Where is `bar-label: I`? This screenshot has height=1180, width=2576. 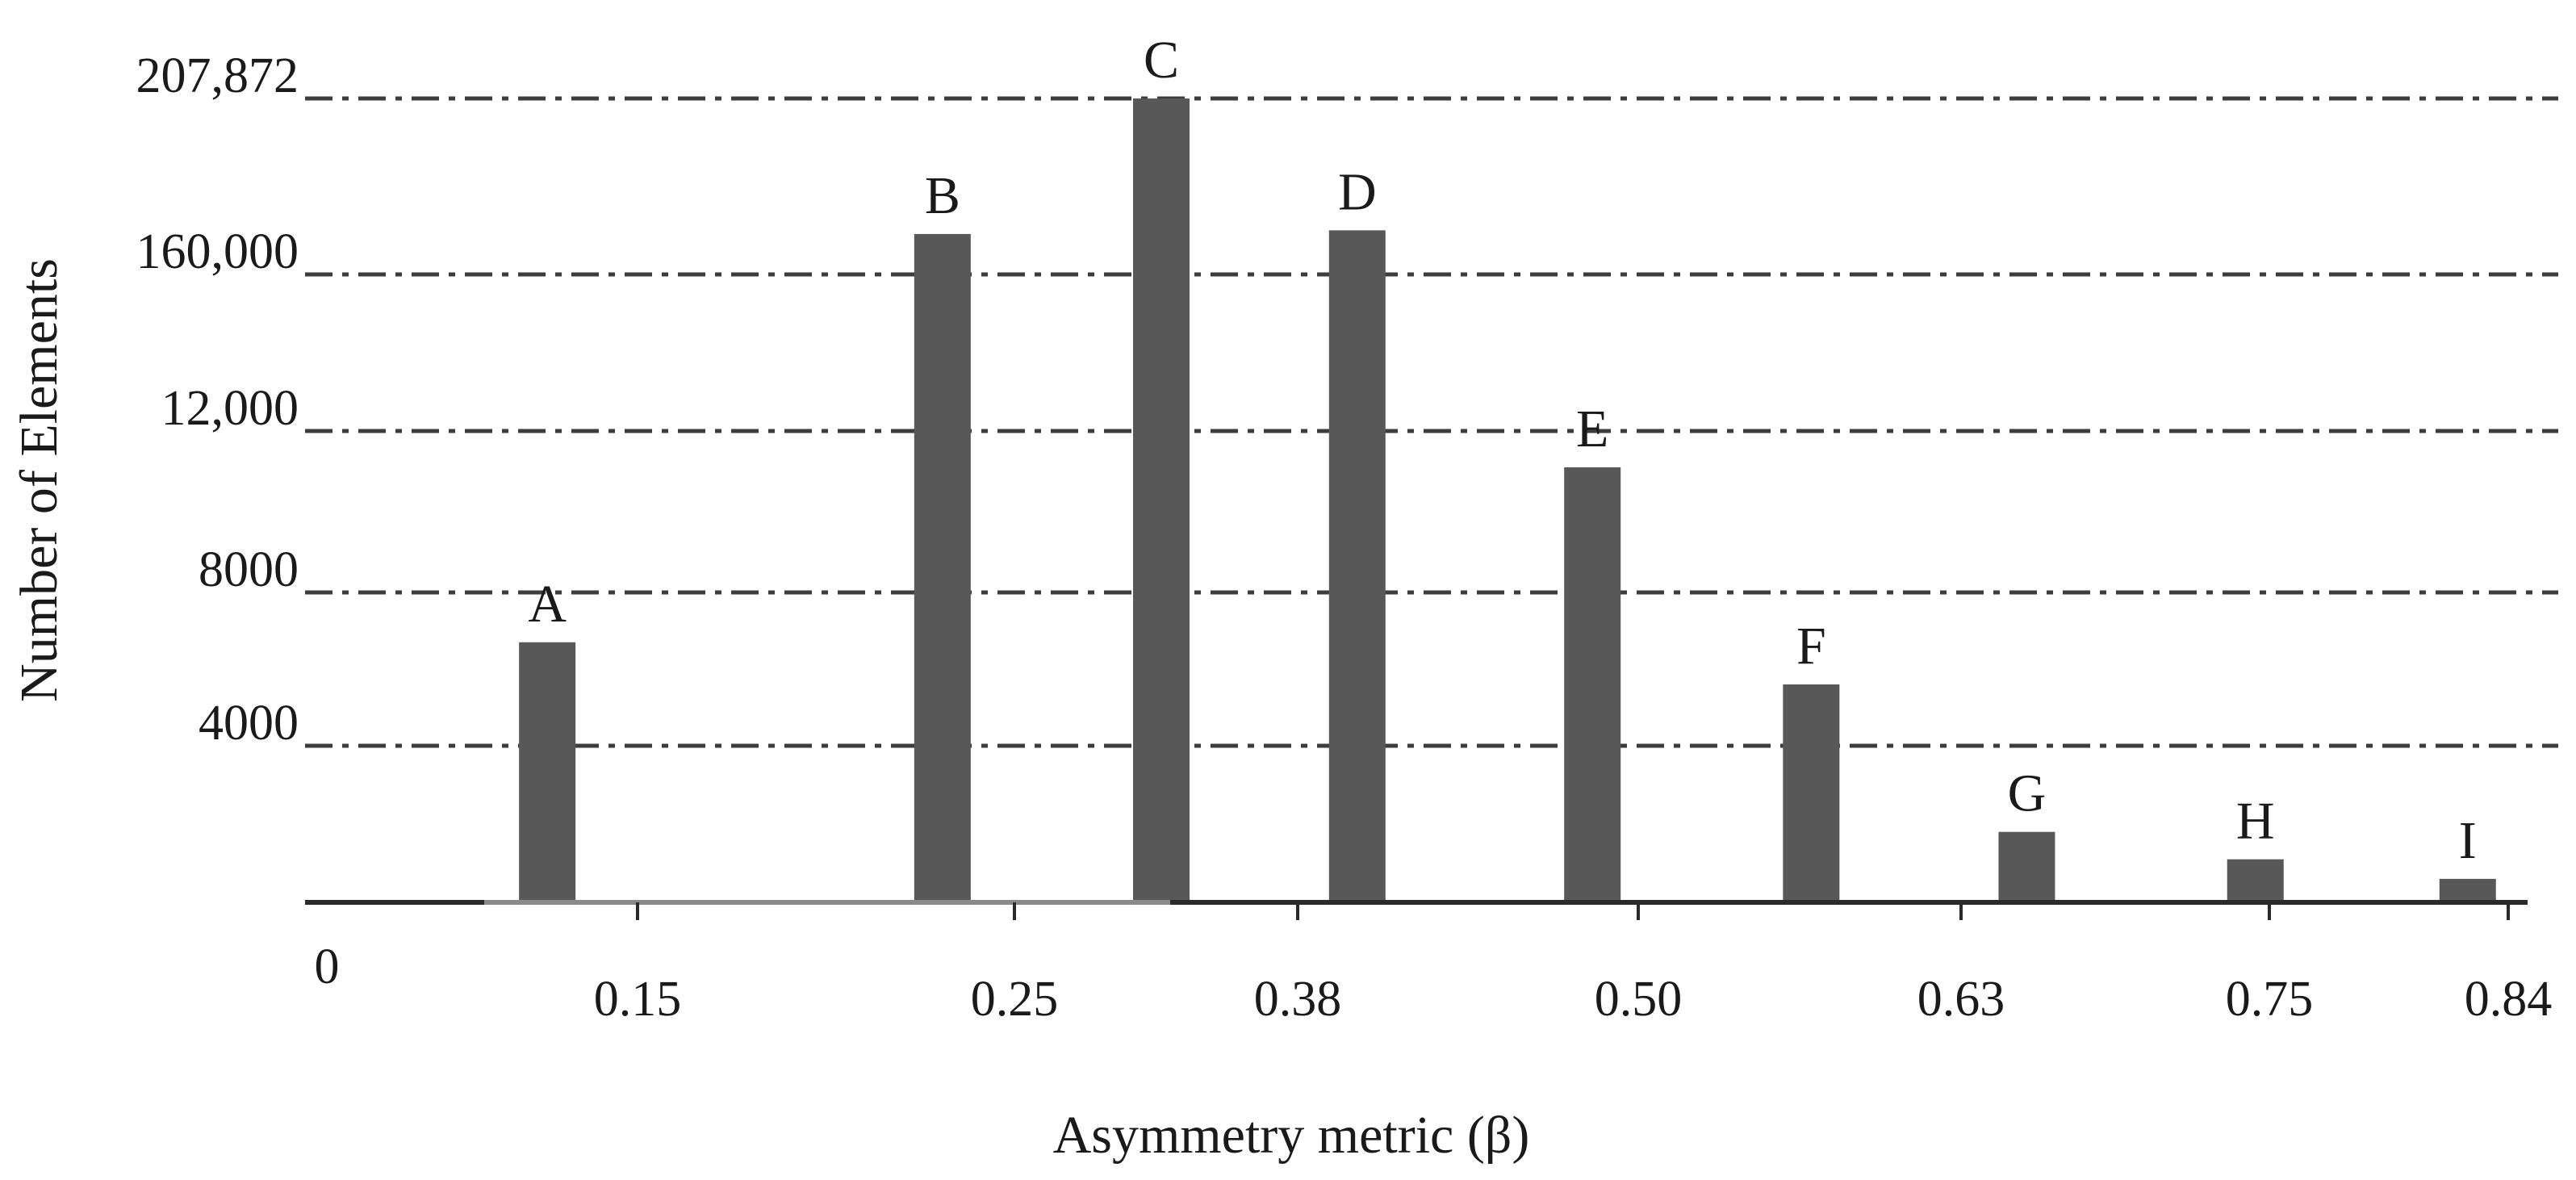 bar-label: I is located at coordinates (2468, 840).